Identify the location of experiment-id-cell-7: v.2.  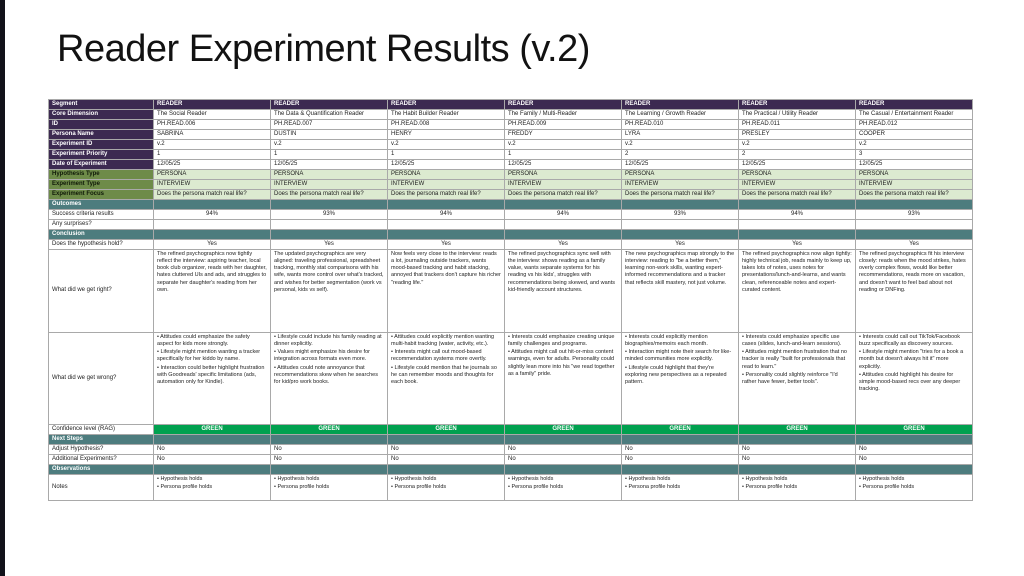
(914, 144).